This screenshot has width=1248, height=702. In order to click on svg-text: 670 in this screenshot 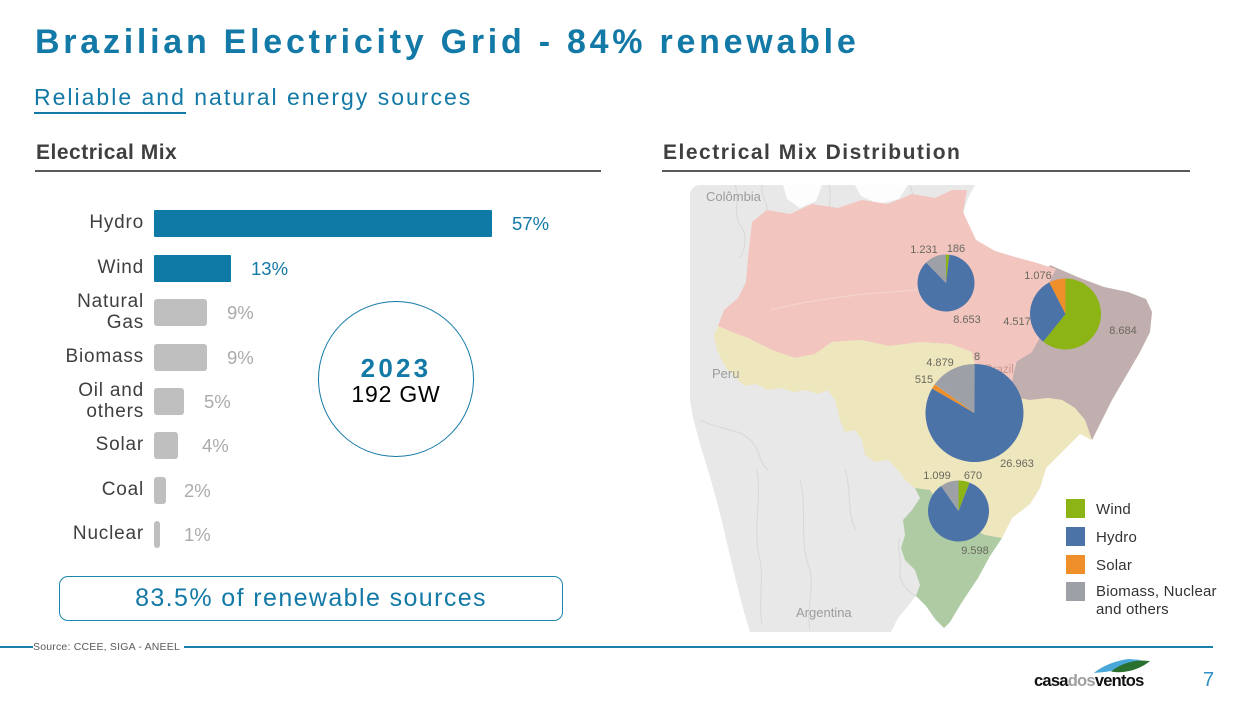, I will do `click(973, 476)`.